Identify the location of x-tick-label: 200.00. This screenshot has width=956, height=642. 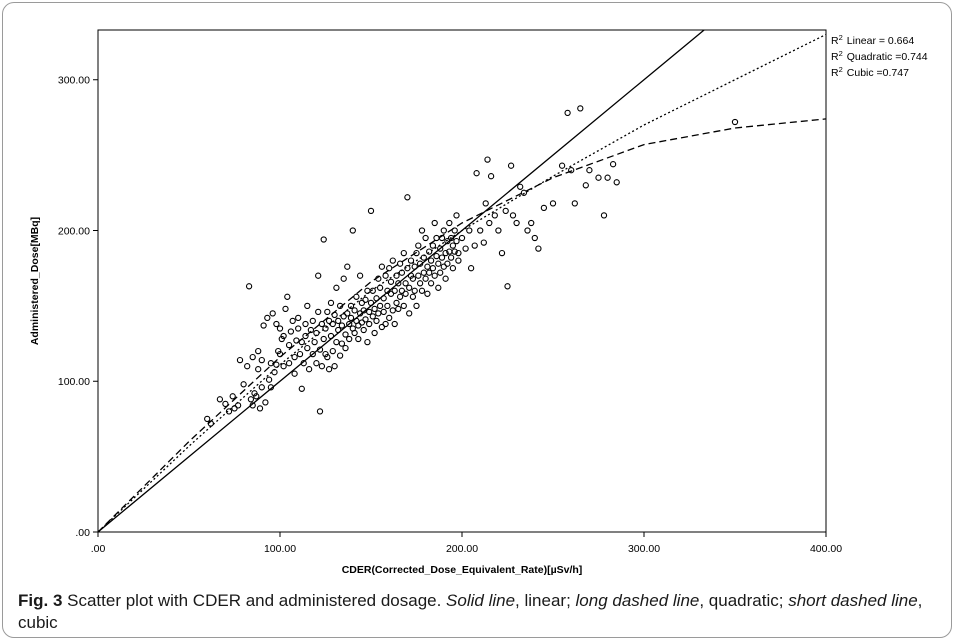
(462, 549).